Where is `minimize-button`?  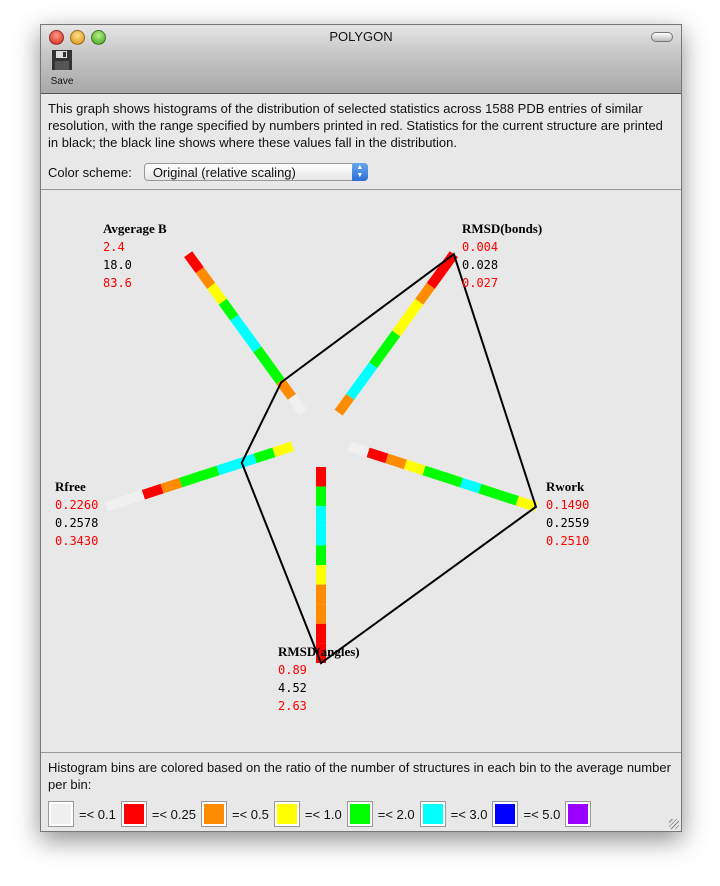 minimize-button is located at coordinates (77, 37).